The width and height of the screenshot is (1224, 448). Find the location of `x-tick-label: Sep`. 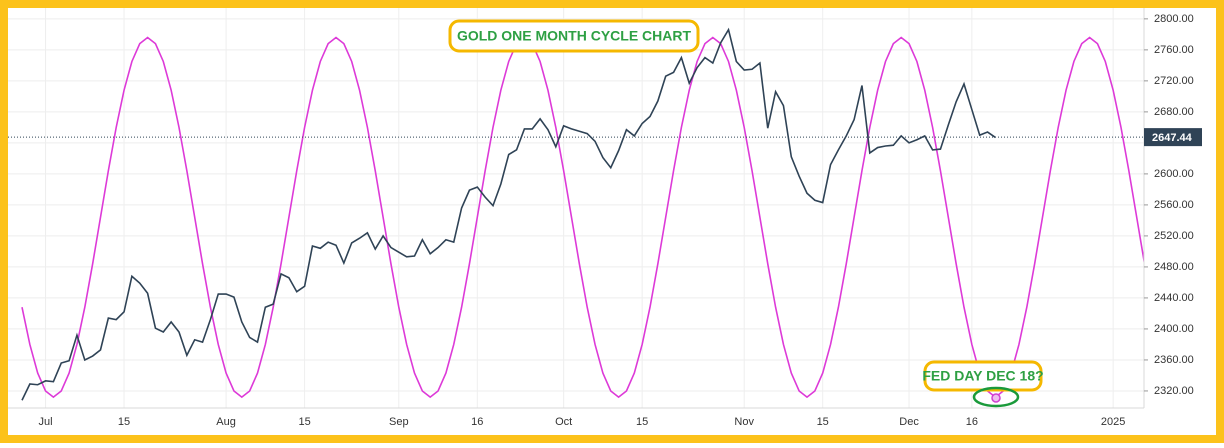

x-tick-label: Sep is located at coordinates (399, 422).